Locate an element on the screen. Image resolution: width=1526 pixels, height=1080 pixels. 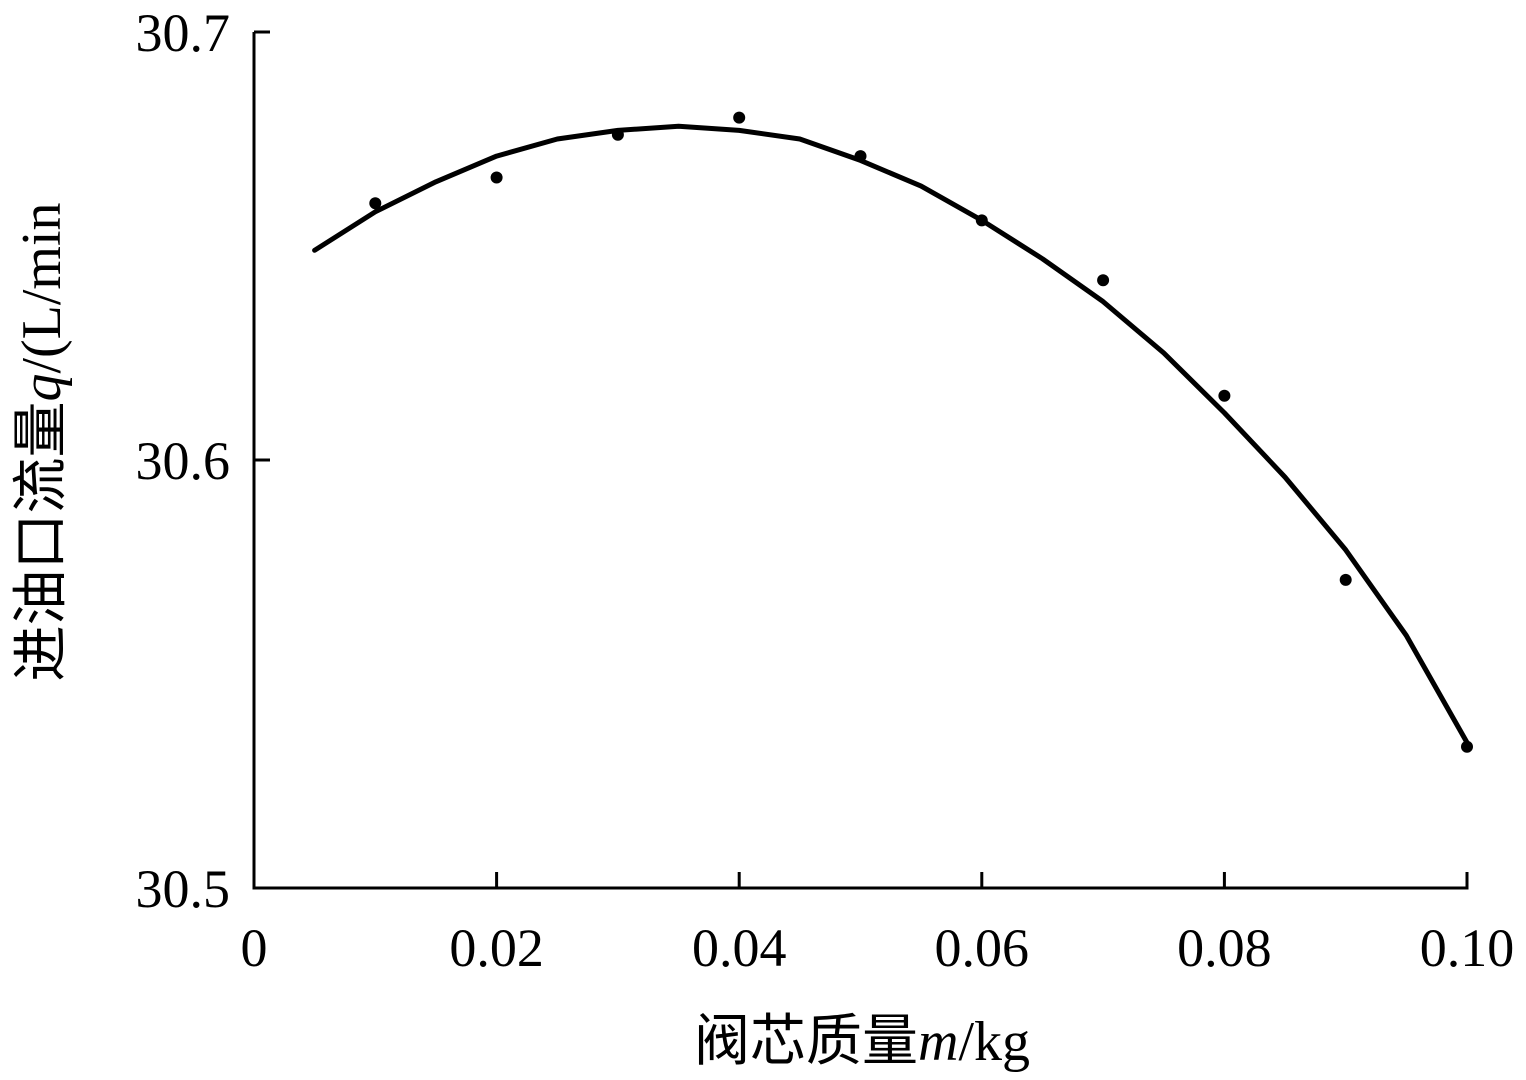
y-tick-label: 30.7 is located at coordinates (183, 33).